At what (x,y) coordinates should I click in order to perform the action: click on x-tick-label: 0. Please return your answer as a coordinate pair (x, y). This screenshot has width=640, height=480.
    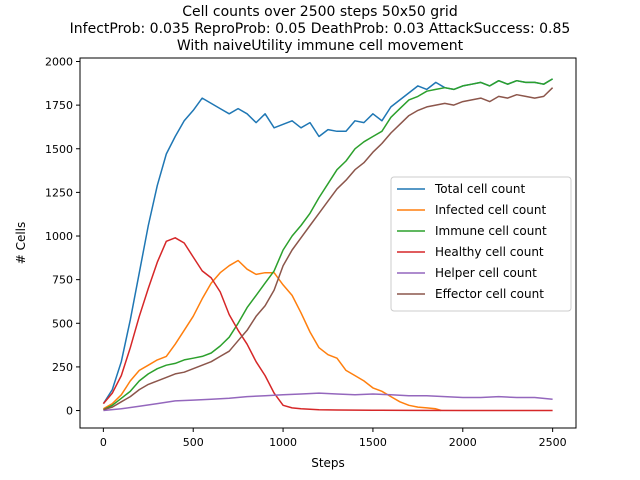
    Looking at the image, I should click on (103, 442).